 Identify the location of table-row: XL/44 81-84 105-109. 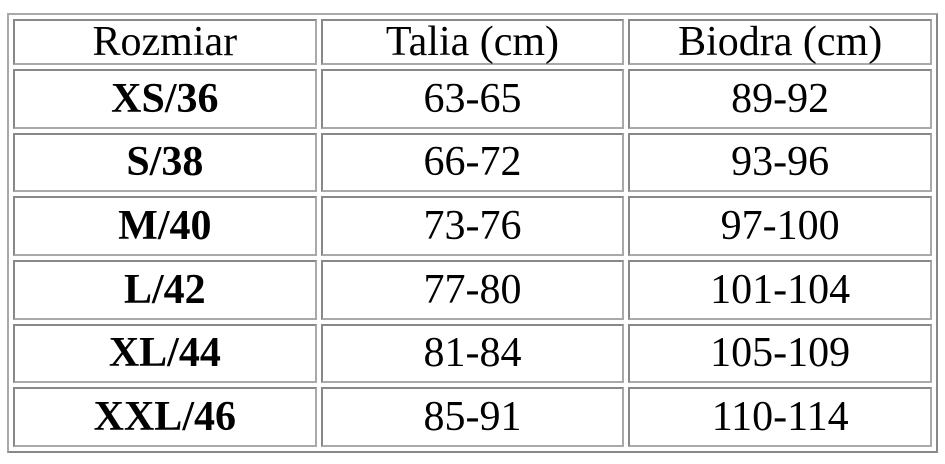
(472, 353).